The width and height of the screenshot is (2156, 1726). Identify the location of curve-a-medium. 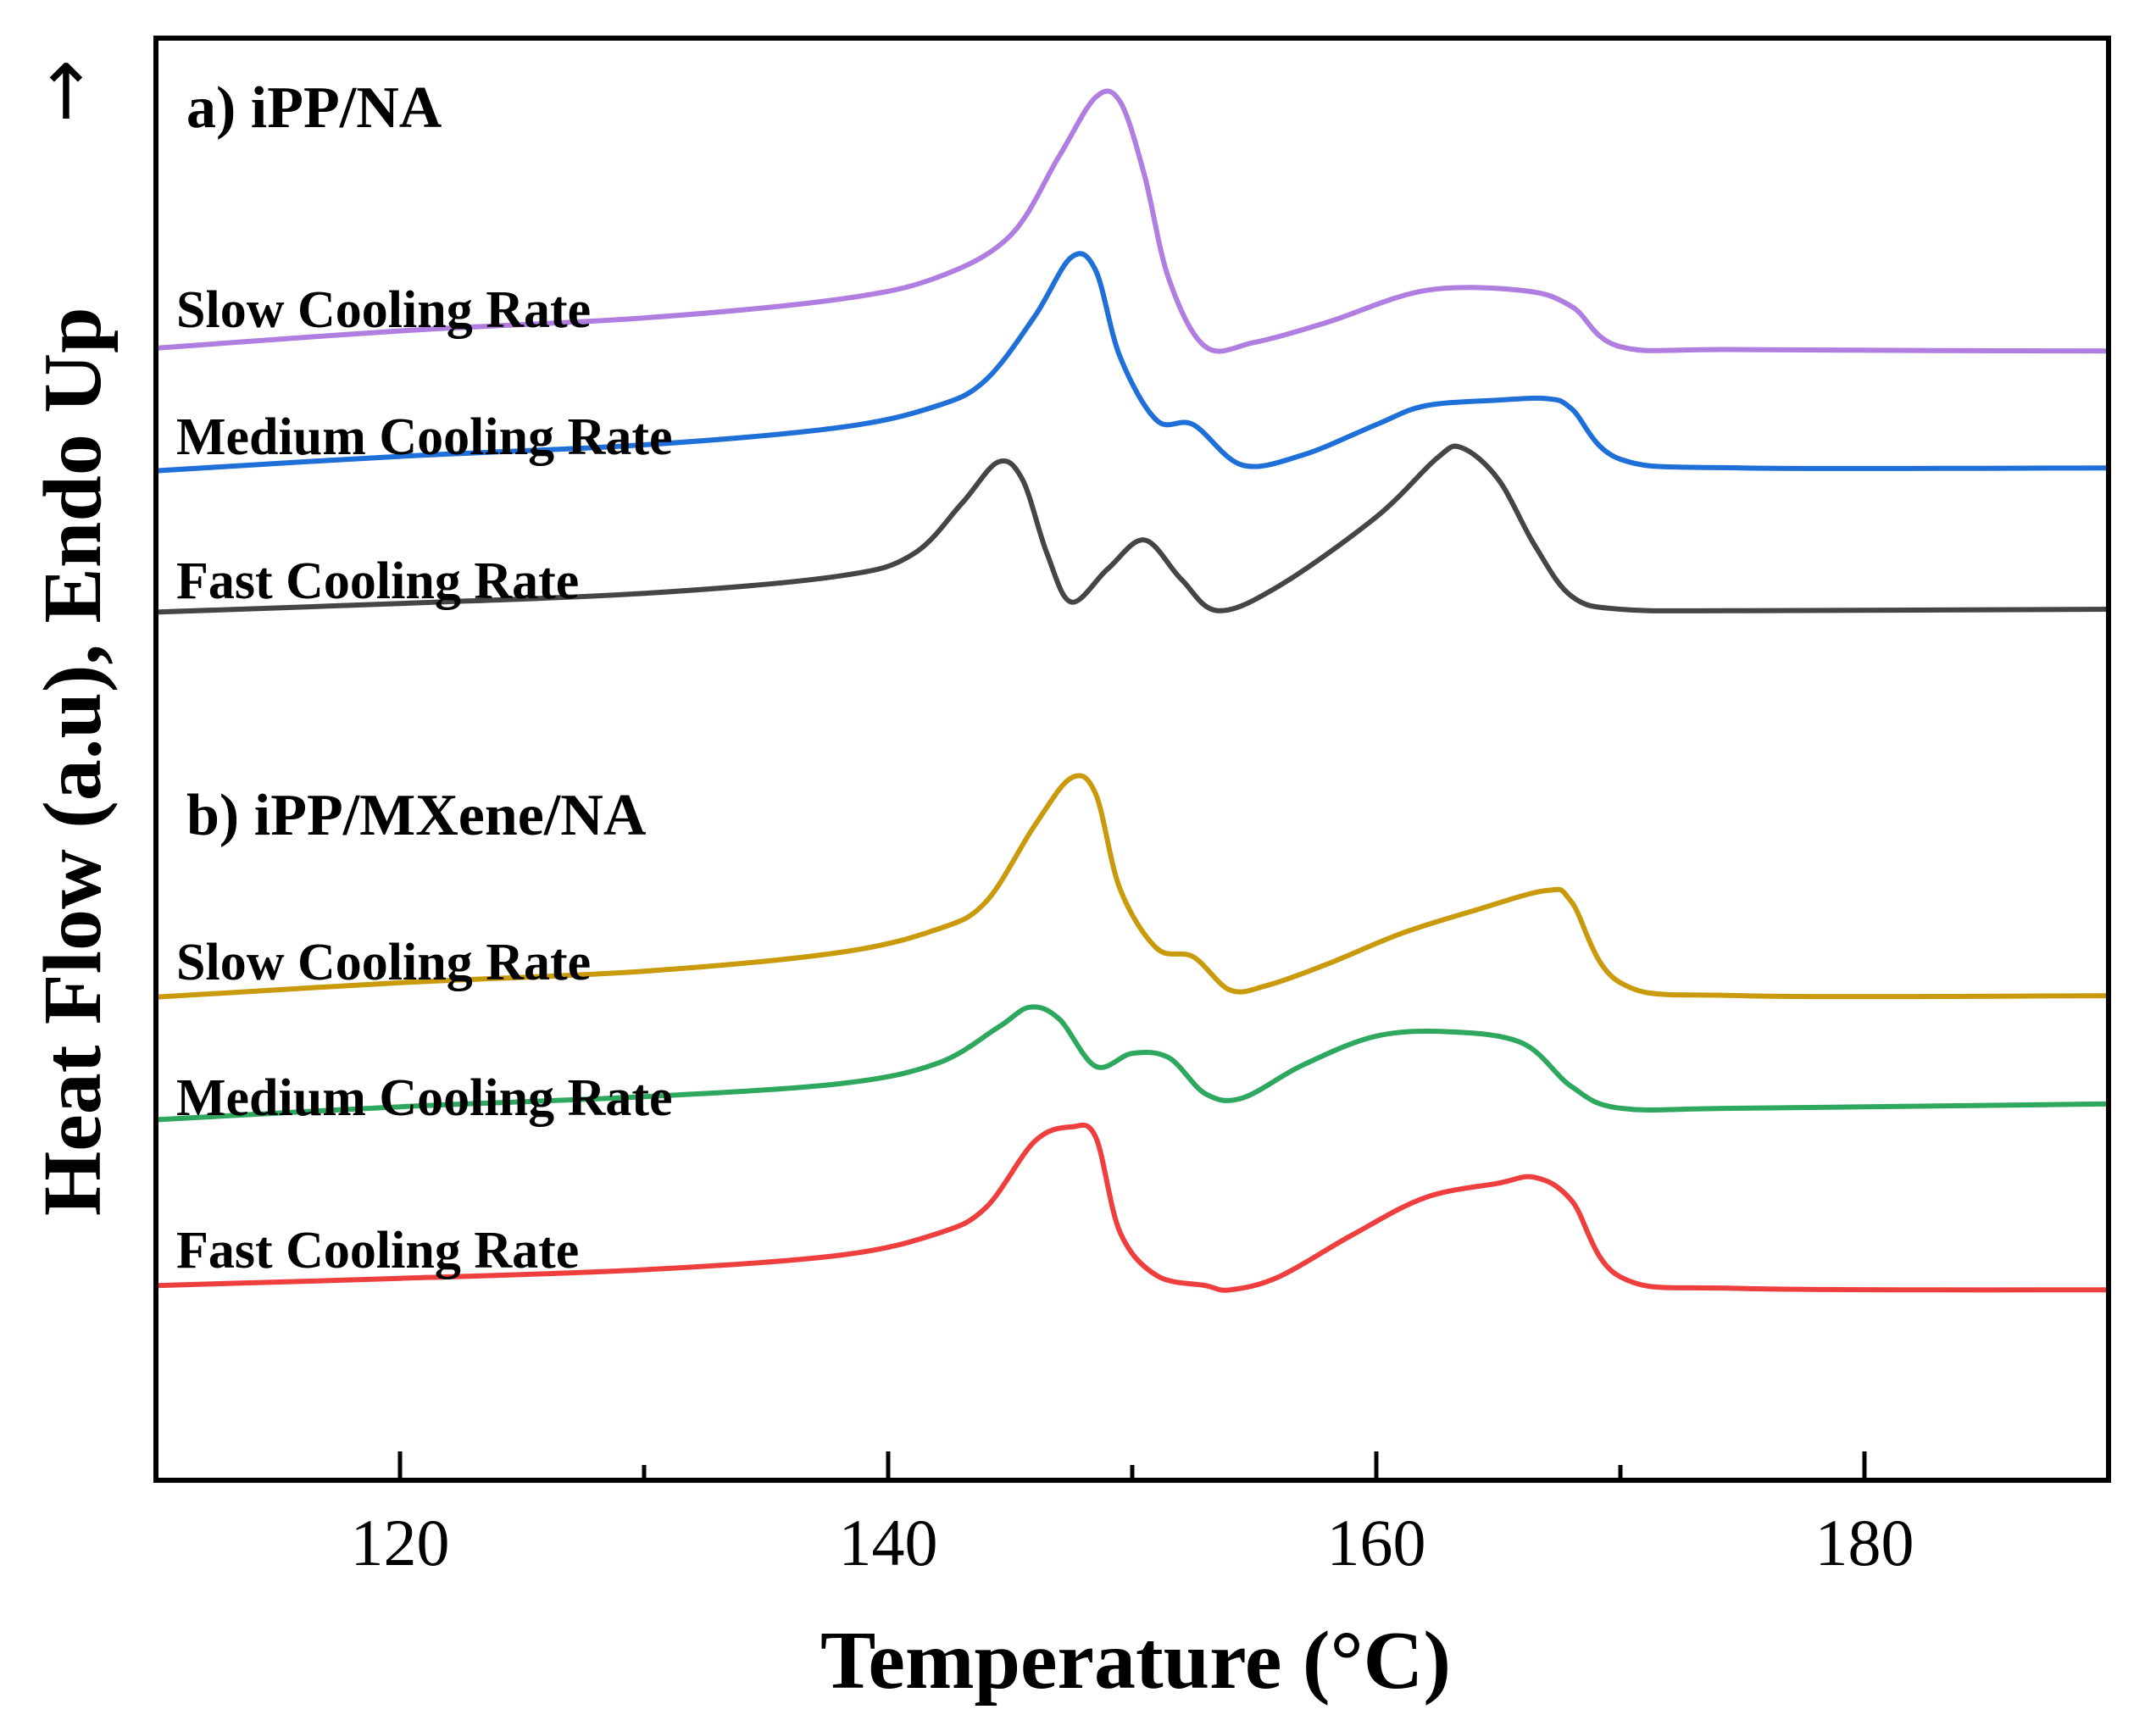
(1132, 362).